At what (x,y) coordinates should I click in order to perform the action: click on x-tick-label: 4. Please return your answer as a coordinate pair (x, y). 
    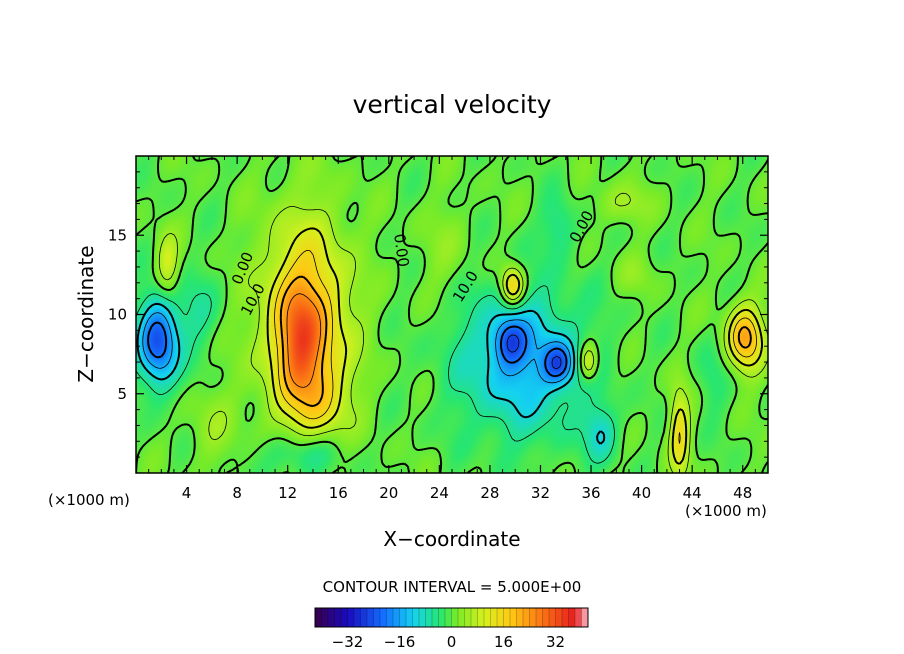
    Looking at the image, I should click on (187, 493).